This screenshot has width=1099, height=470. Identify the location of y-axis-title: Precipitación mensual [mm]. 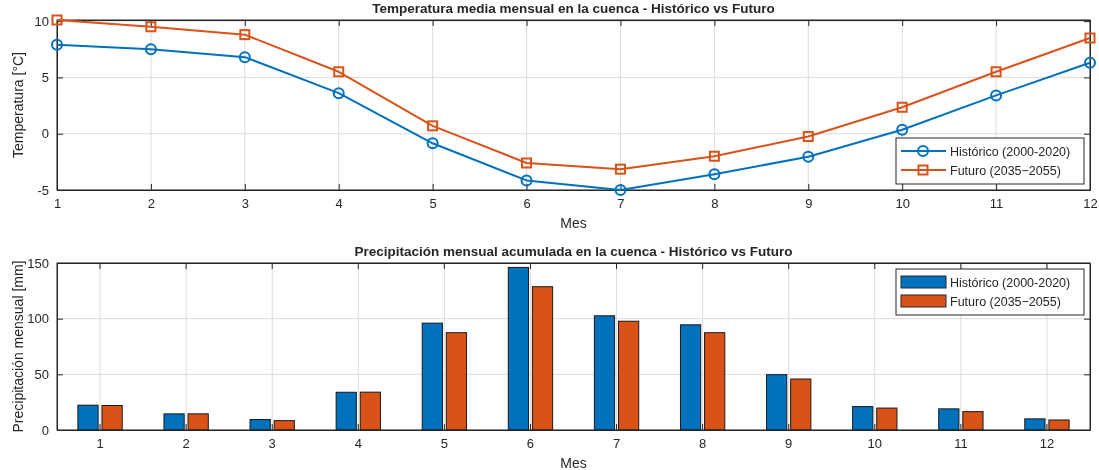
(18, 346).